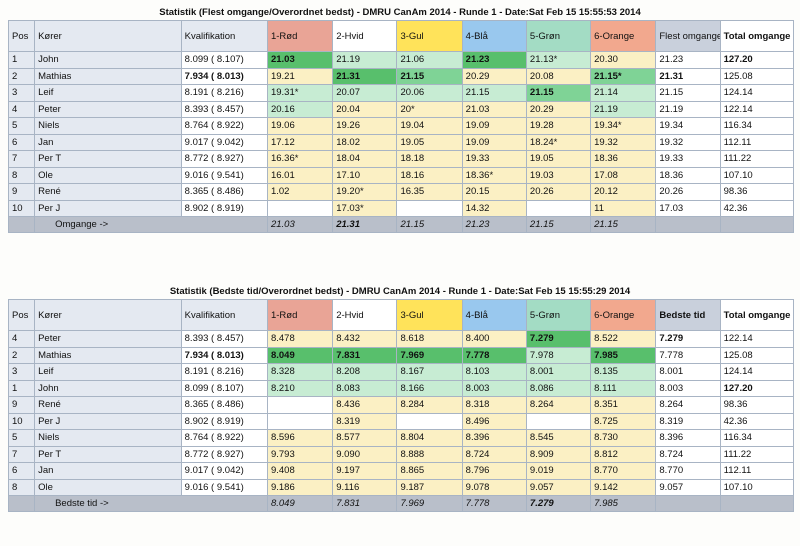 This screenshot has height=546, width=800. Describe the element at coordinates (108, 126) in the screenshot. I see `cell-driver: Niels` at that location.